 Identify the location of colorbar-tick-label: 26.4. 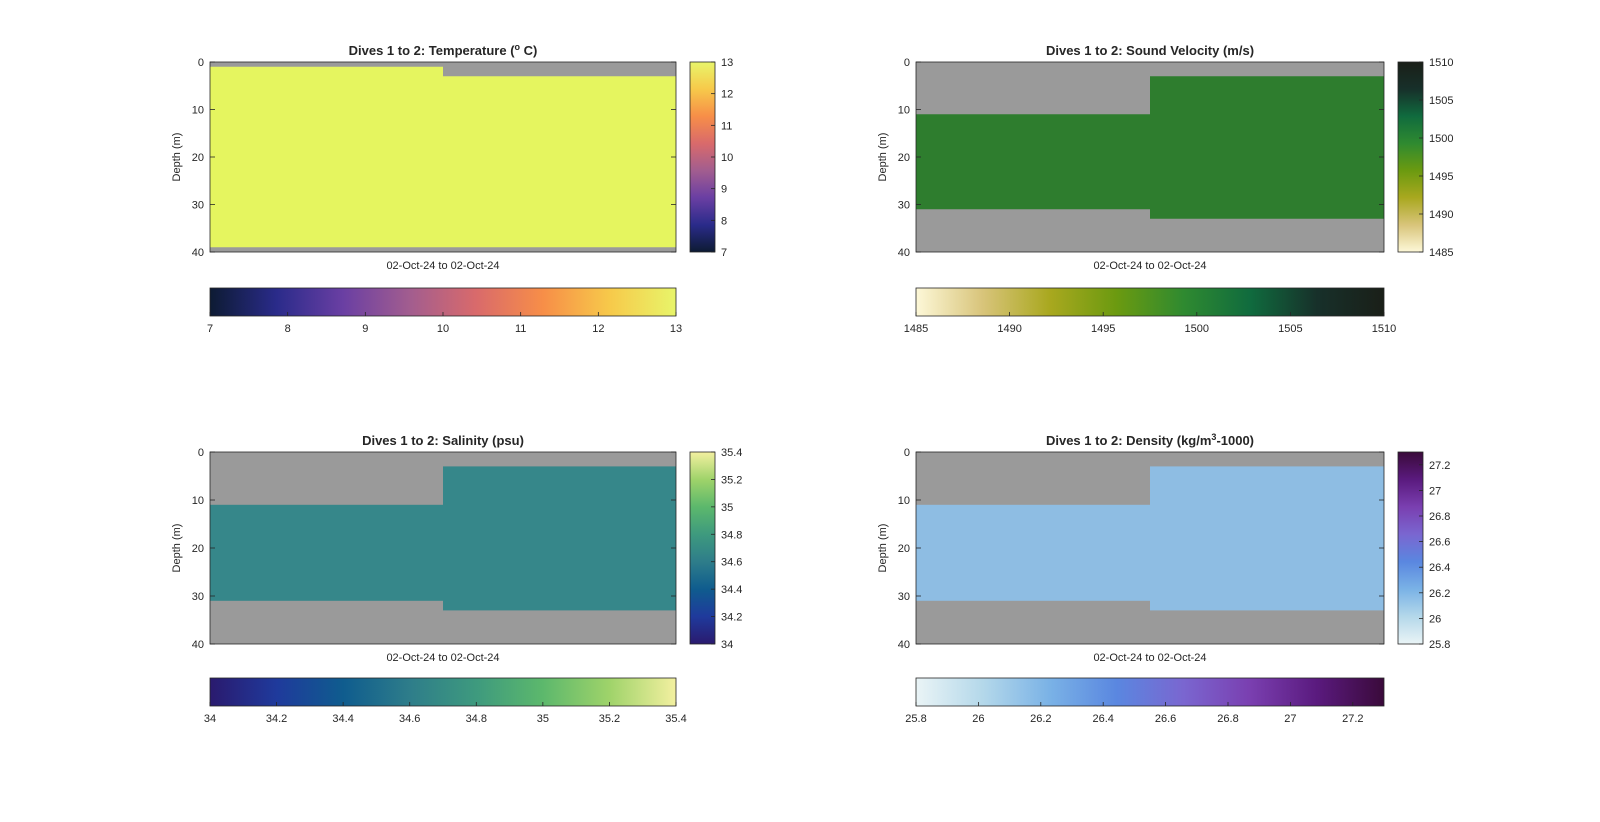
(1439, 568).